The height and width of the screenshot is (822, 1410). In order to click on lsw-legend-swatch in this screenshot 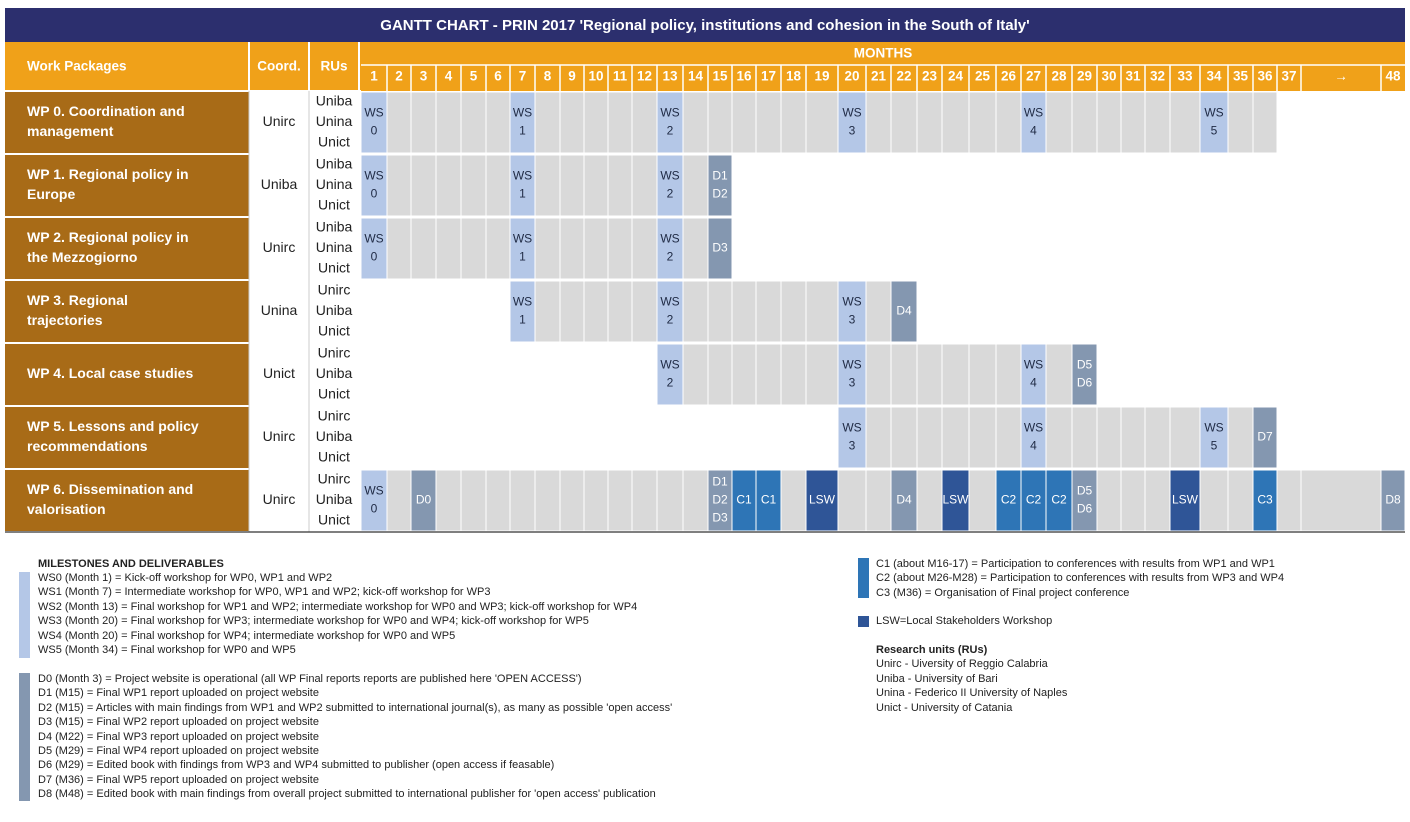, I will do `click(863, 621)`.